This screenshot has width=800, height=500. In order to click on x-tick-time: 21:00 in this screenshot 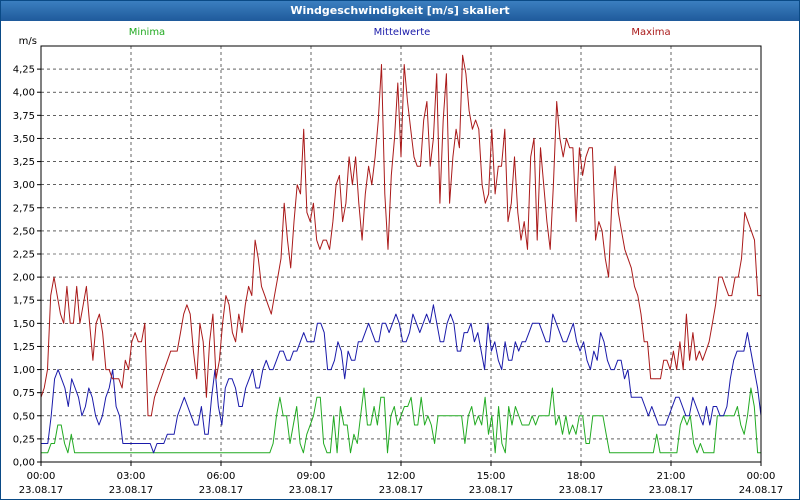, I will do `click(671, 476)`.